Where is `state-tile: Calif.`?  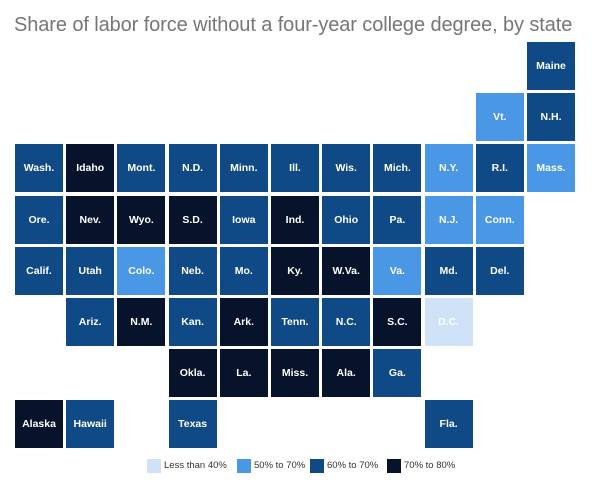
state-tile: Calif. is located at coordinates (39, 270).